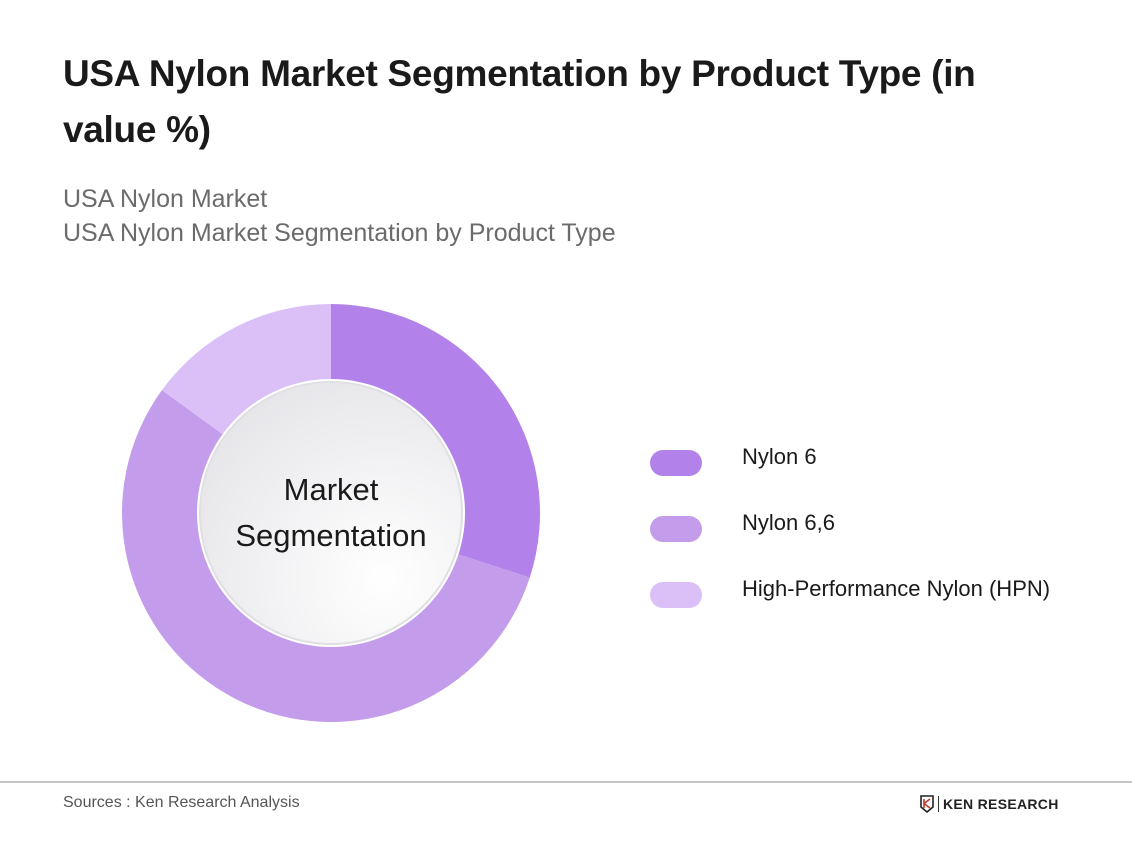 The height and width of the screenshot is (849, 1132). I want to click on legend-label: High-Performance Nylon (HPN), so click(896, 588).